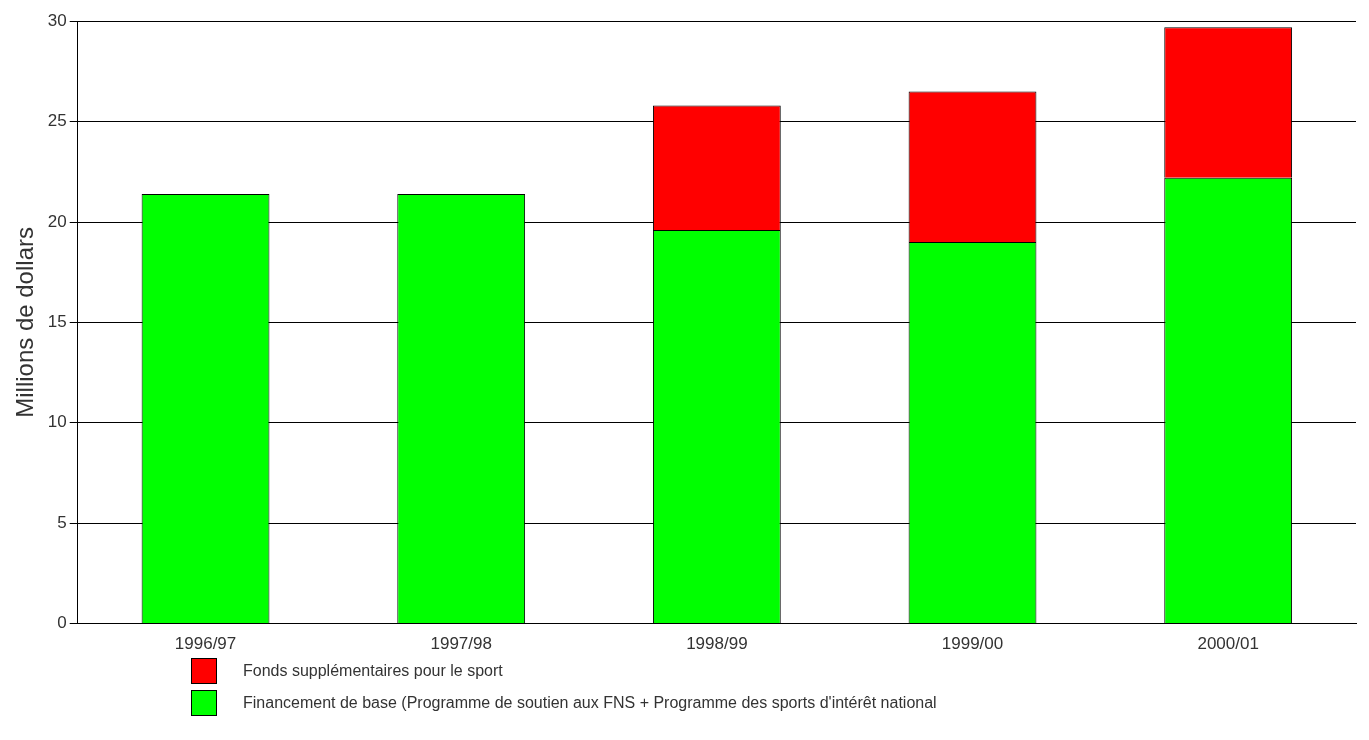 The width and height of the screenshot is (1369, 740). I want to click on x-tick-label: 1996/97, so click(205, 644).